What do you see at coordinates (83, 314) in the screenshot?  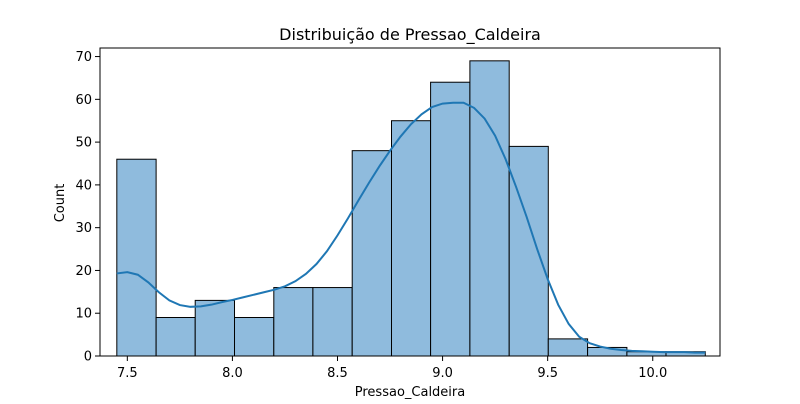 I see `y-tick-label: 10` at bounding box center [83, 314].